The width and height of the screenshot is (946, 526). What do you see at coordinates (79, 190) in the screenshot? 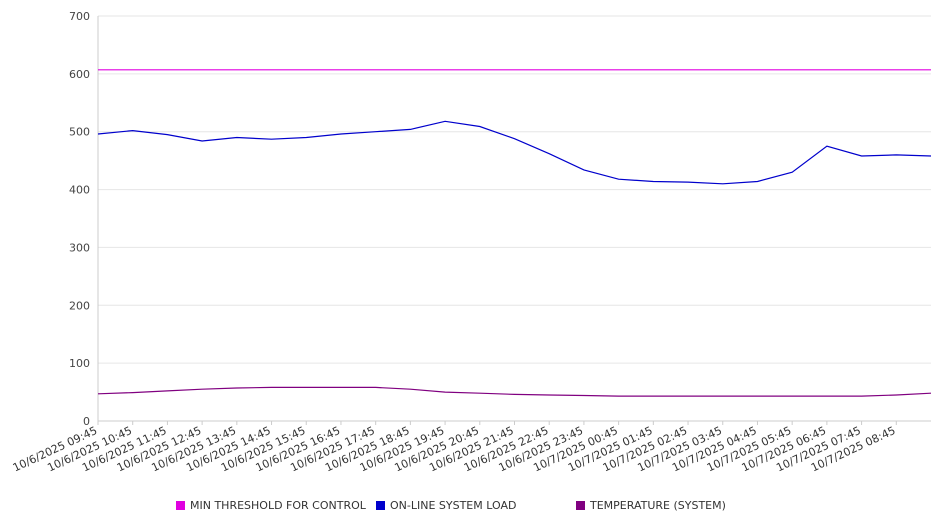
I see `y-tick-label: 400` at bounding box center [79, 190].